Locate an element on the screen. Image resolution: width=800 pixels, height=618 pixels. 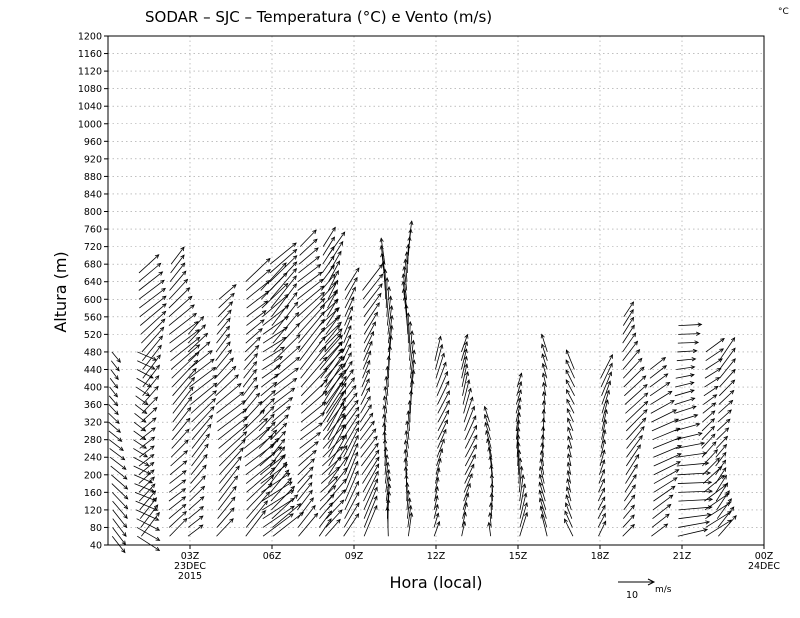
y-tick-label: 1120 is located at coordinates (90, 72).